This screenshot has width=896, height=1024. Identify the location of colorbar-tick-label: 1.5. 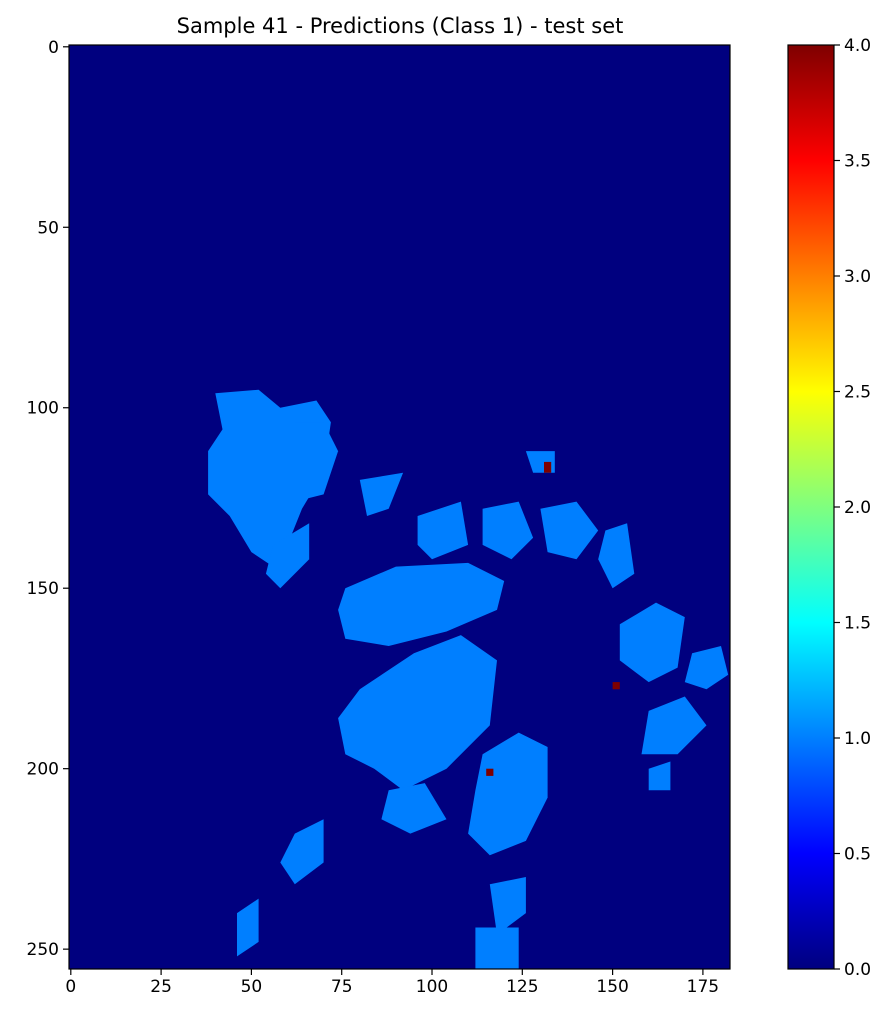
(857, 624).